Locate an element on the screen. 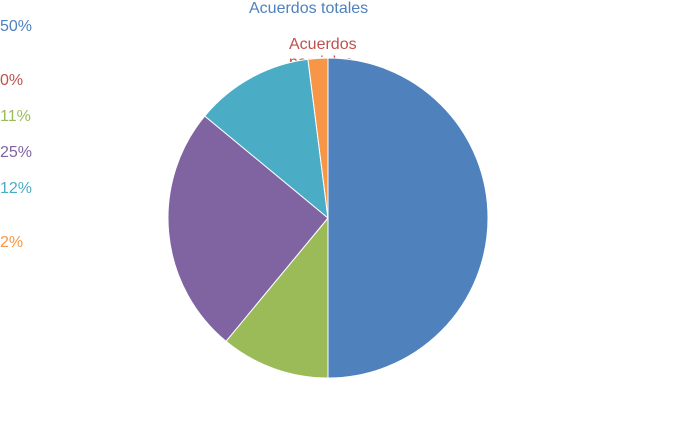 The image size is (698, 429). percent-label: 0% is located at coordinates (12, 80).